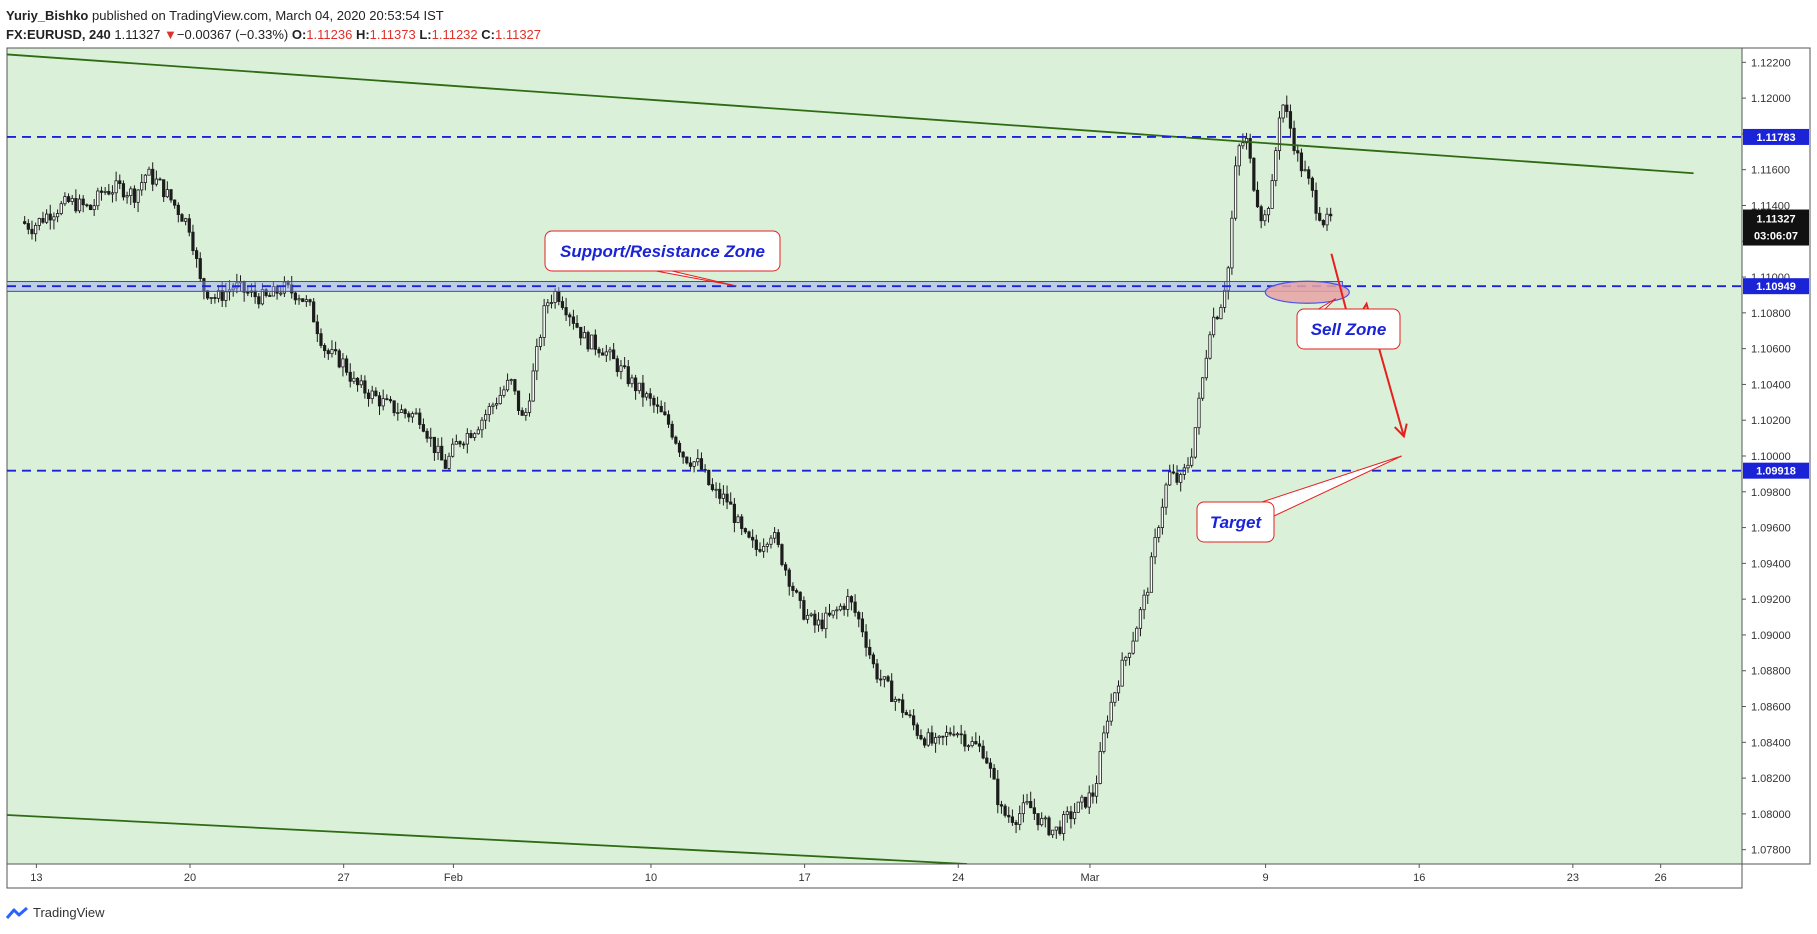 This screenshot has width=1817, height=934. What do you see at coordinates (17, 912) in the screenshot?
I see `tradingview-logo-icon` at bounding box center [17, 912].